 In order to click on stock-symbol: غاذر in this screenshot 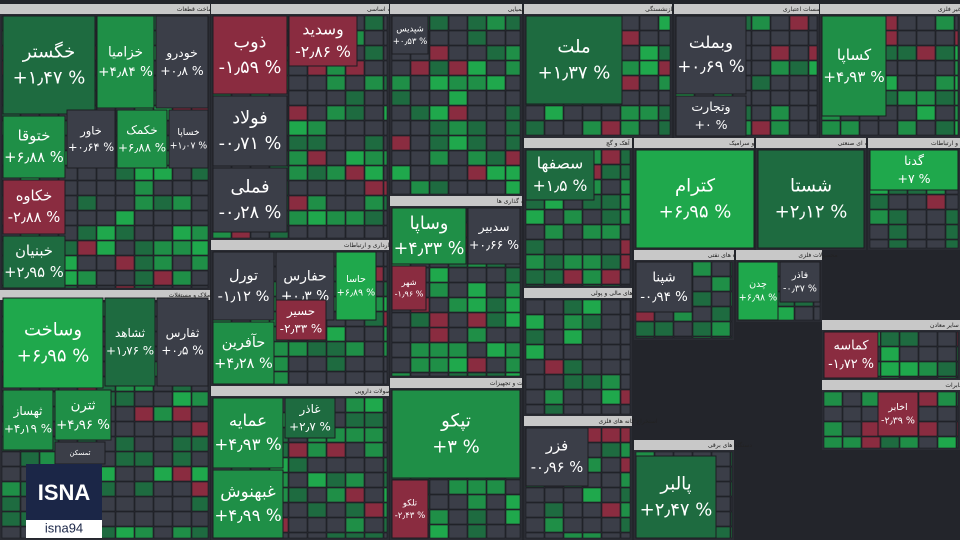, I will do `click(310, 409)`.